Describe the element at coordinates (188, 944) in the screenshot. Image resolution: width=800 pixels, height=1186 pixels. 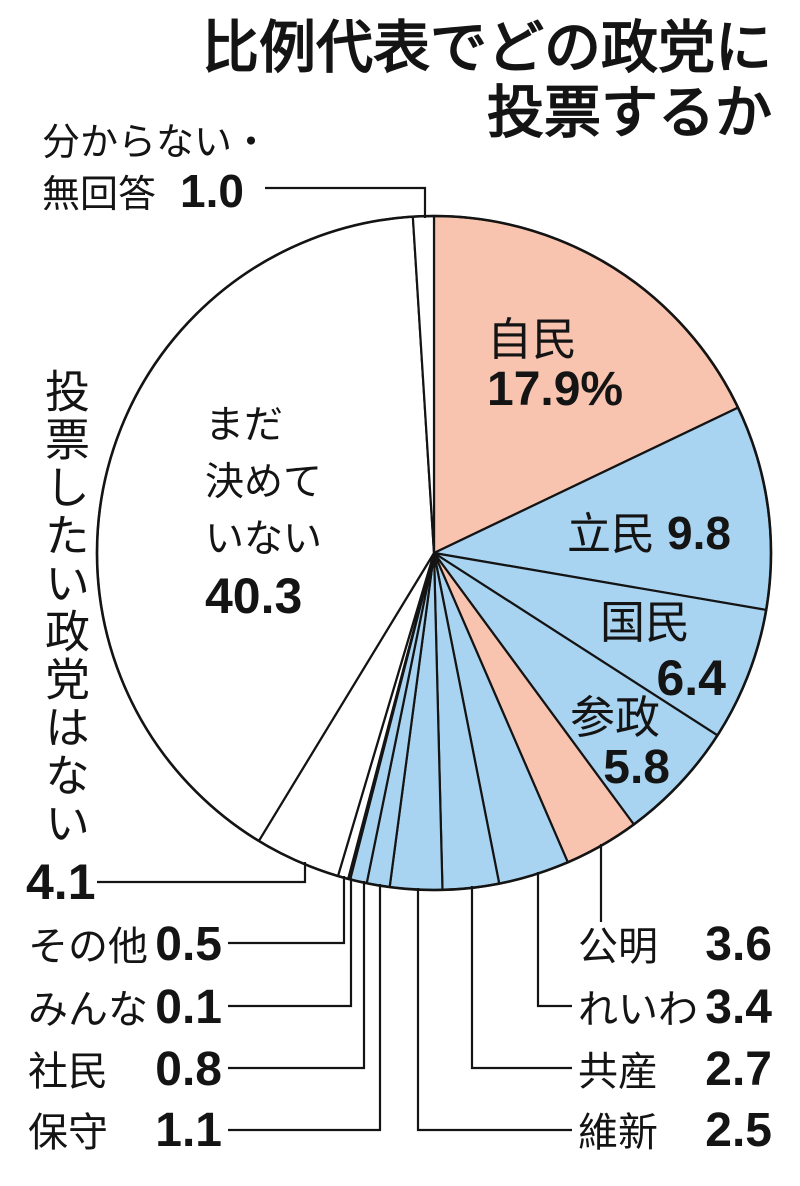
I see `label-other-value: 0.5` at that location.